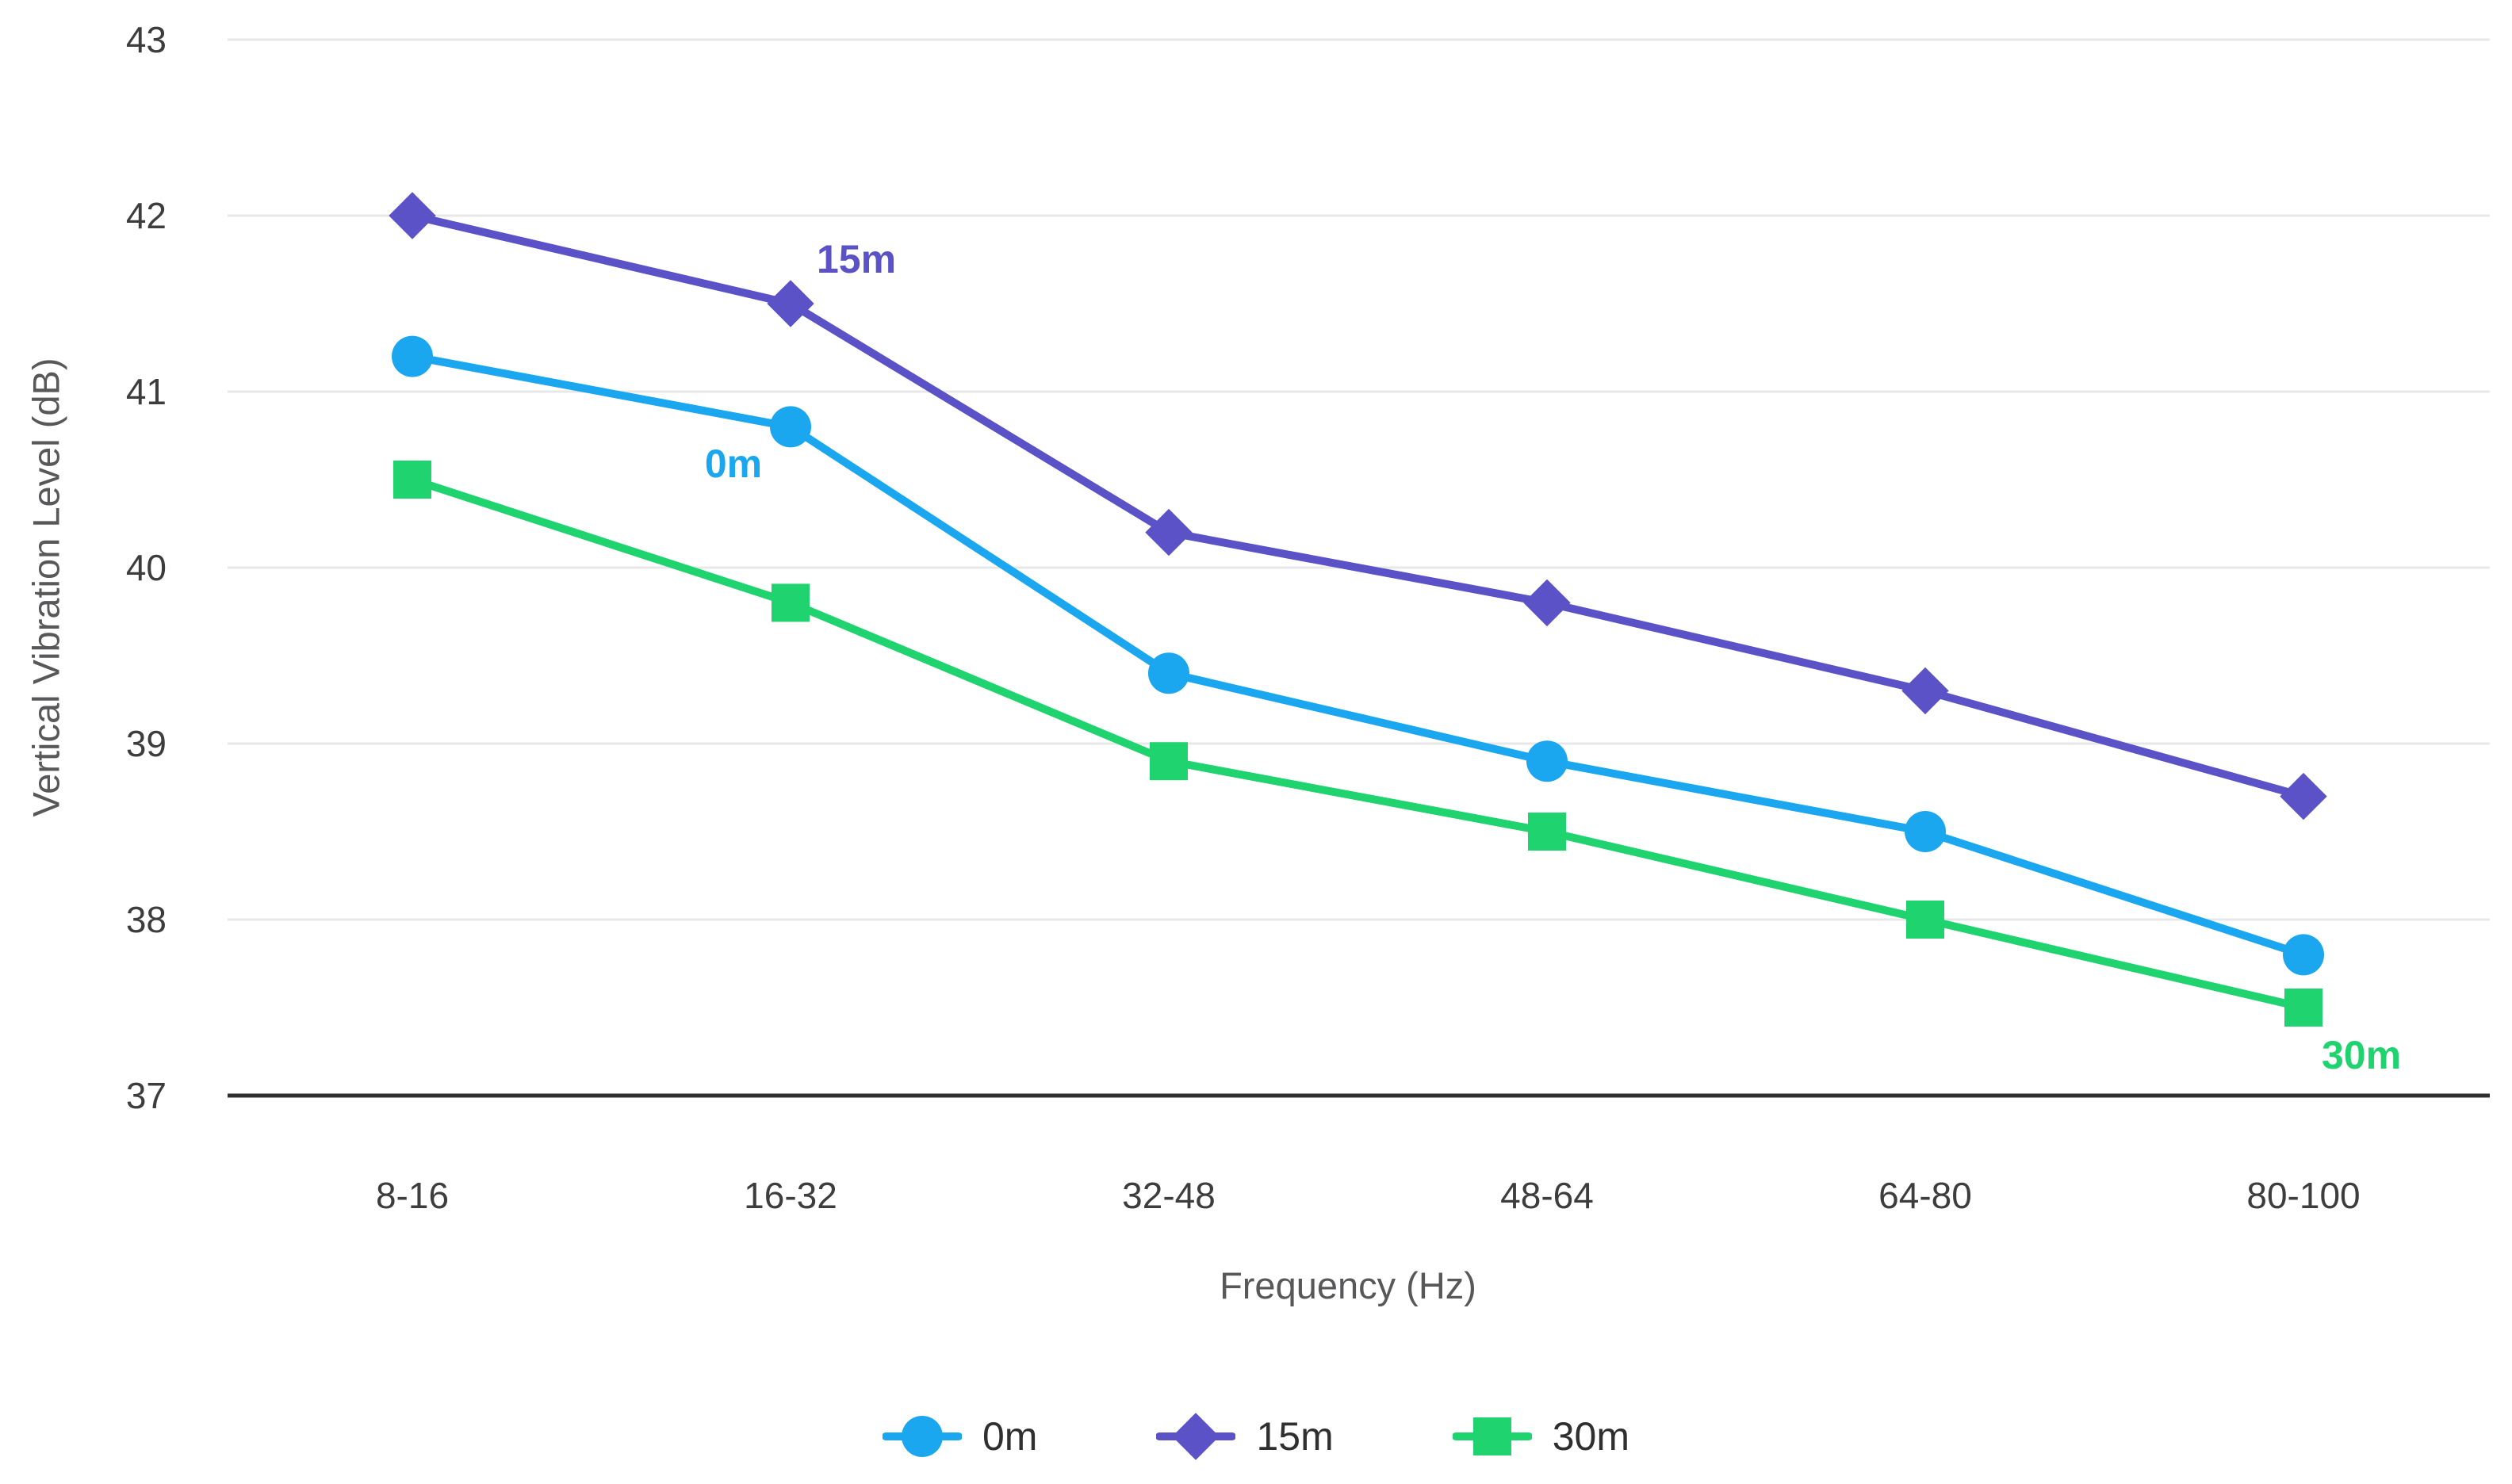  I want to click on legend-item-0m: 0m, so click(960, 1436).